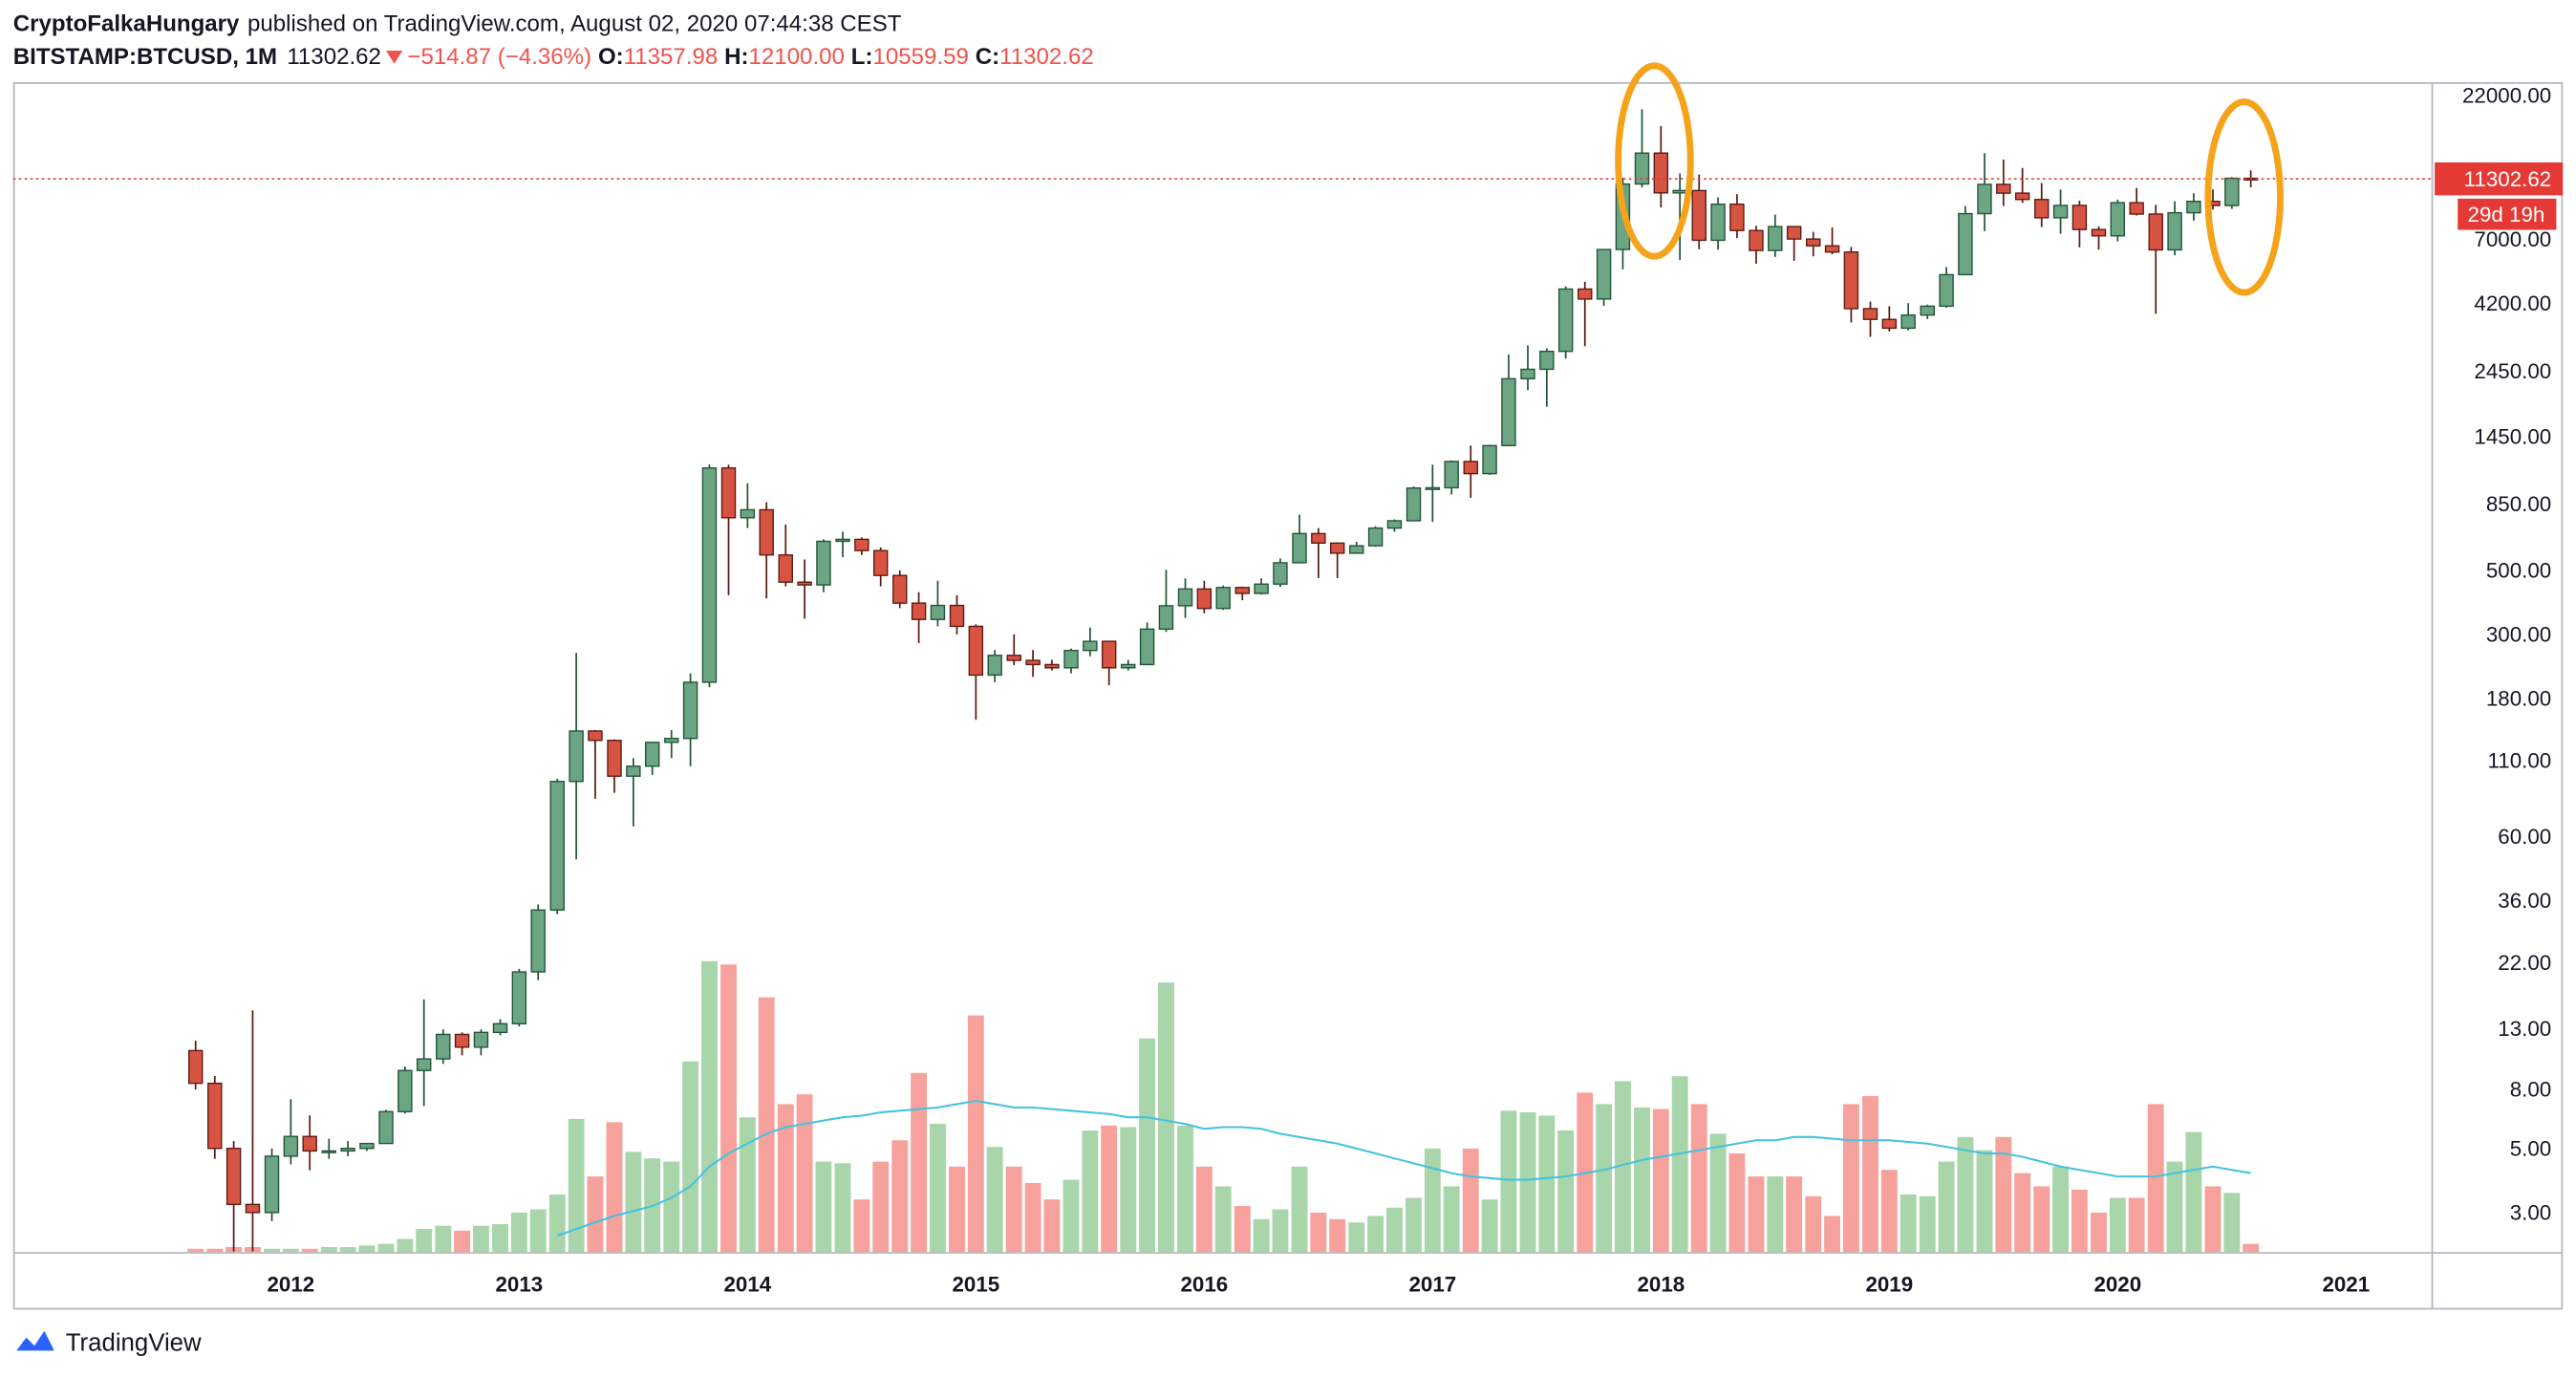  What do you see at coordinates (1403, 1168) in the screenshot?
I see `volume-ma-line` at bounding box center [1403, 1168].